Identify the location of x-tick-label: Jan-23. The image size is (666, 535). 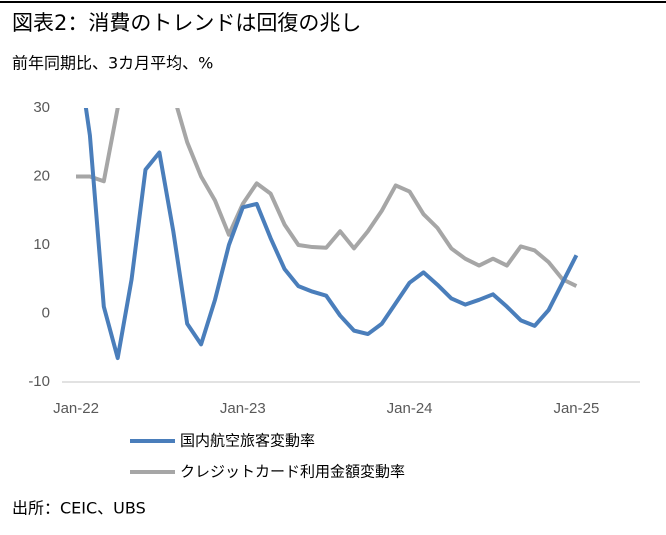
(243, 408).